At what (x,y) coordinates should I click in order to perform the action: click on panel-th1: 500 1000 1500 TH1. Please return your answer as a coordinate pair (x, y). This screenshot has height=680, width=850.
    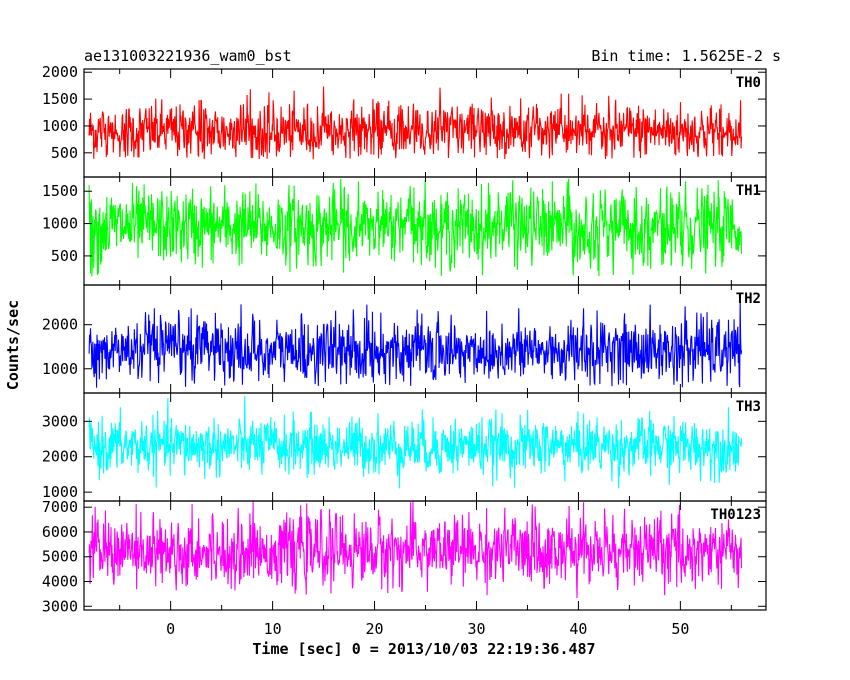
    Looking at the image, I should click on (404, 231).